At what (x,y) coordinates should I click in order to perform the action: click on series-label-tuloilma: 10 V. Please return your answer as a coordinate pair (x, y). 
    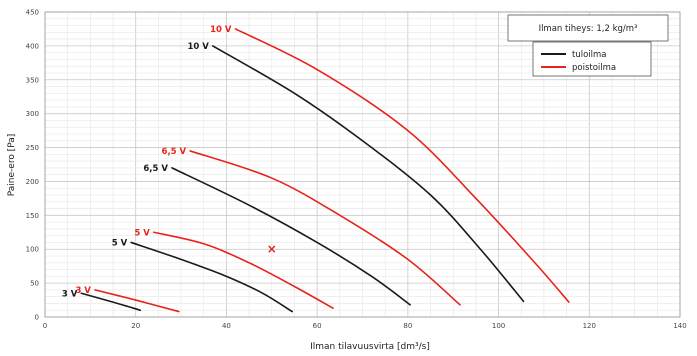
    Looking at the image, I should click on (198, 47).